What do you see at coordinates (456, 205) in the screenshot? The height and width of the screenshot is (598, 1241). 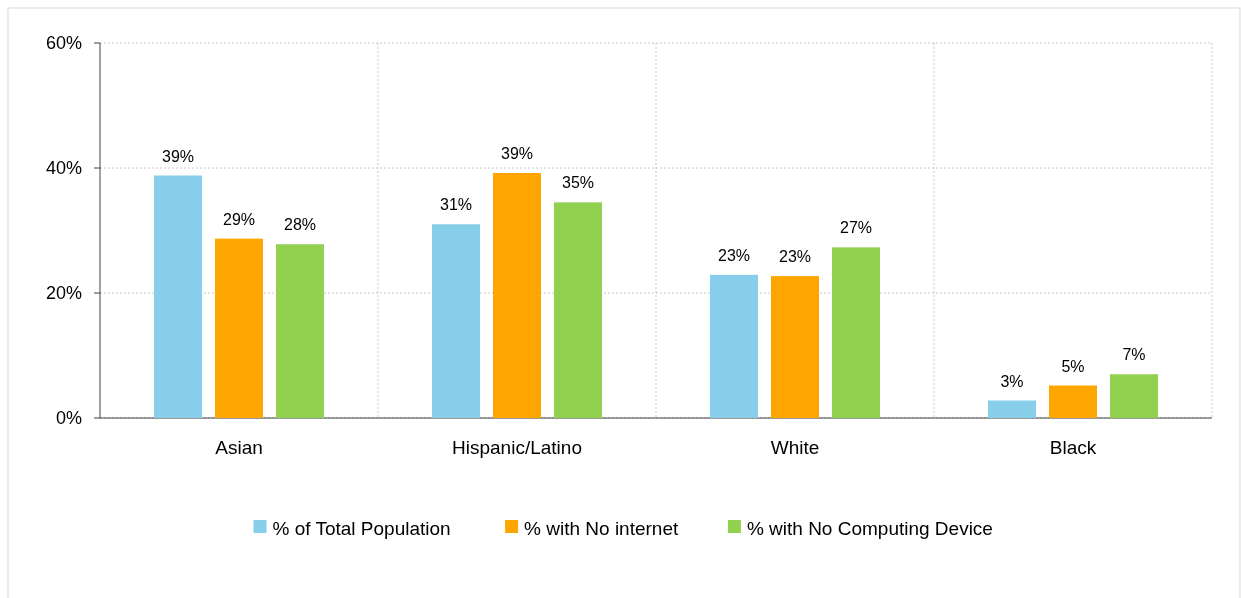 I see `data-label: 31%` at bounding box center [456, 205].